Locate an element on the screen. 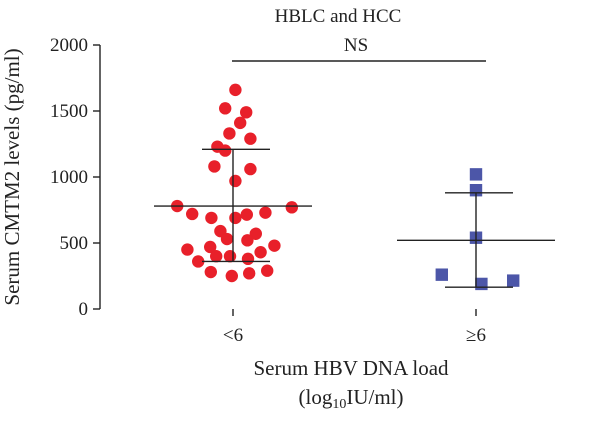 This screenshot has width=600, height=421. y-tick-label: 2000 is located at coordinates (69, 45).